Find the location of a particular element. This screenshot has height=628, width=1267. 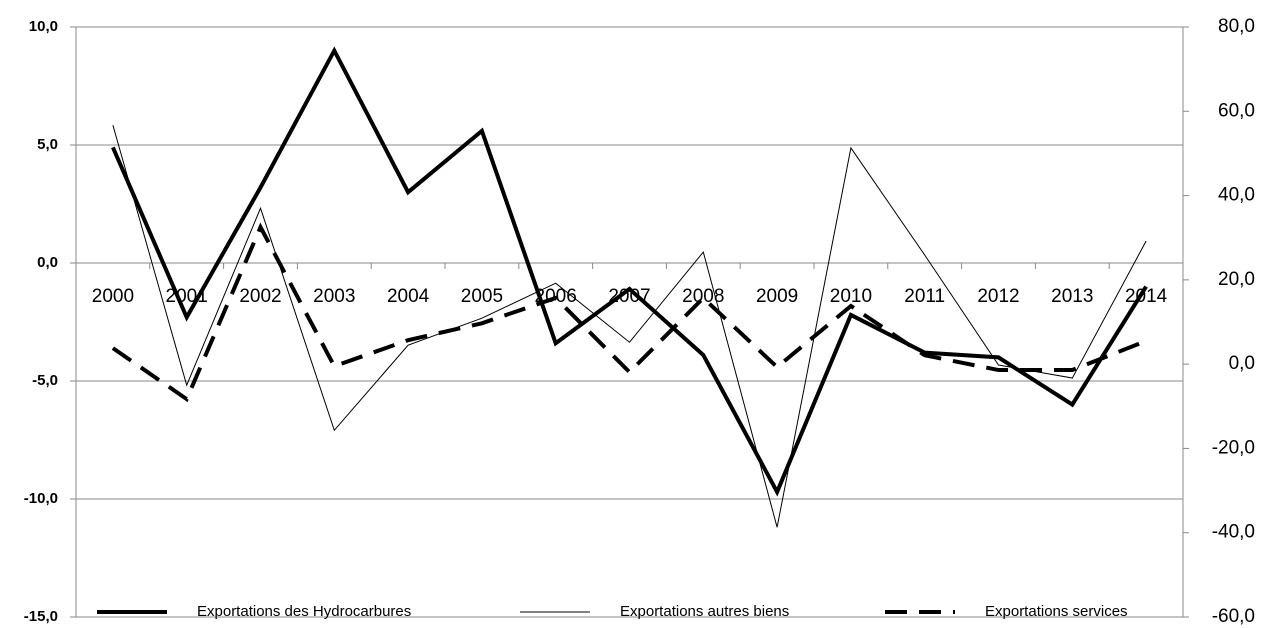

y-tick-label: 10,0 is located at coordinates (43, 26).